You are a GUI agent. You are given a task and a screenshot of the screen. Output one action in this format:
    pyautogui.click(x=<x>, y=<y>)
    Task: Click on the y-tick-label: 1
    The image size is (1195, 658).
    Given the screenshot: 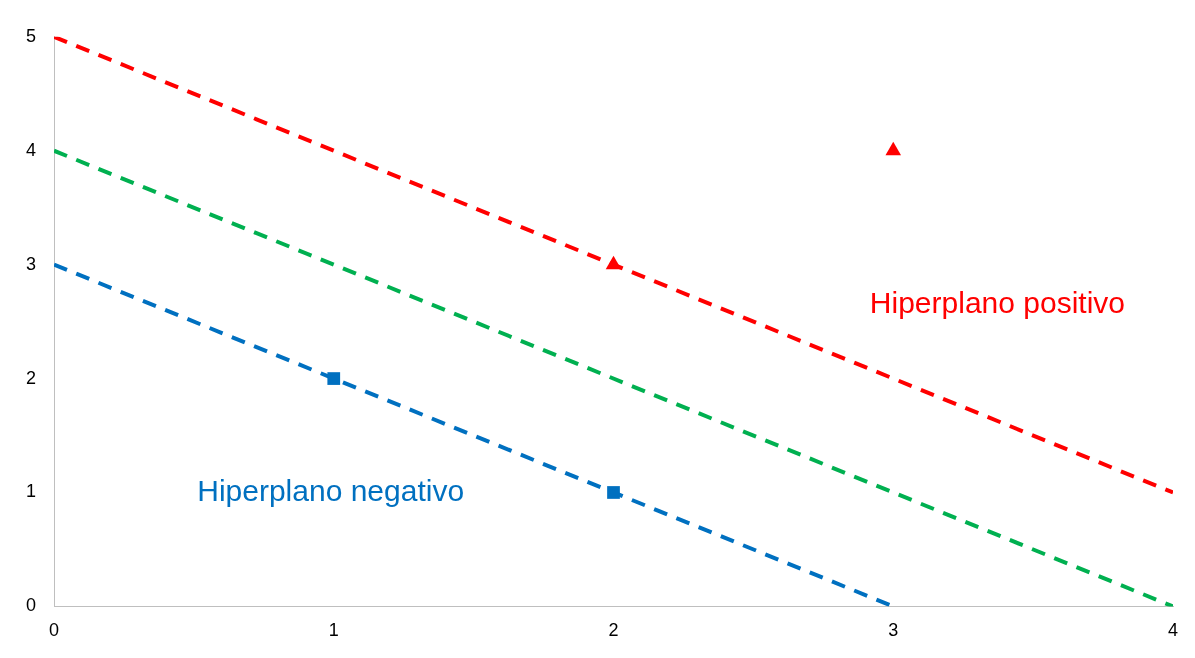 What is the action you would take?
    pyautogui.click(x=31, y=491)
    